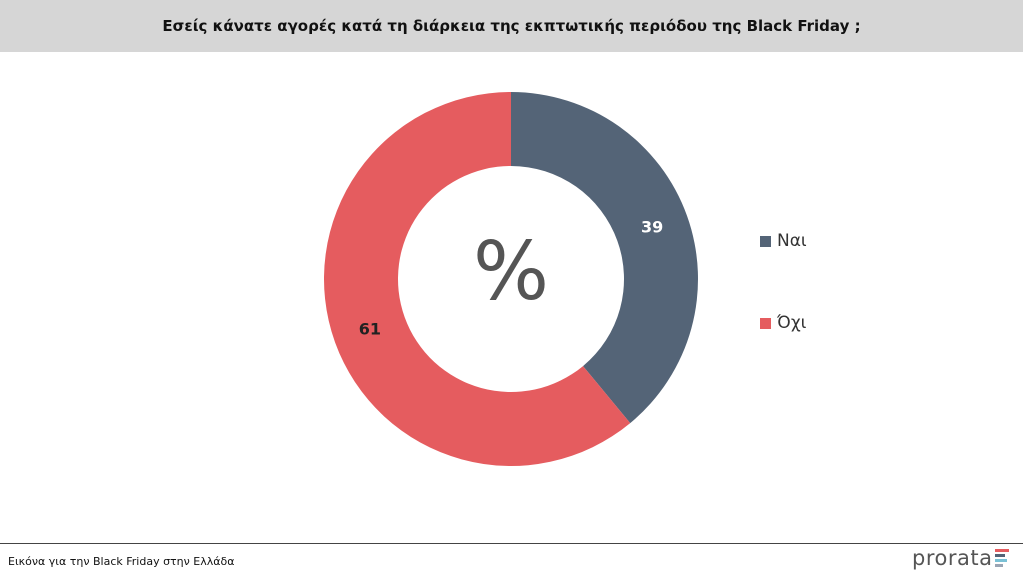 Image resolution: width=1023 pixels, height=577 pixels. Describe the element at coordinates (121, 561) in the screenshot. I see `footer-caption: Εικόνα για την Black Friday στην Ελλάδα` at that location.